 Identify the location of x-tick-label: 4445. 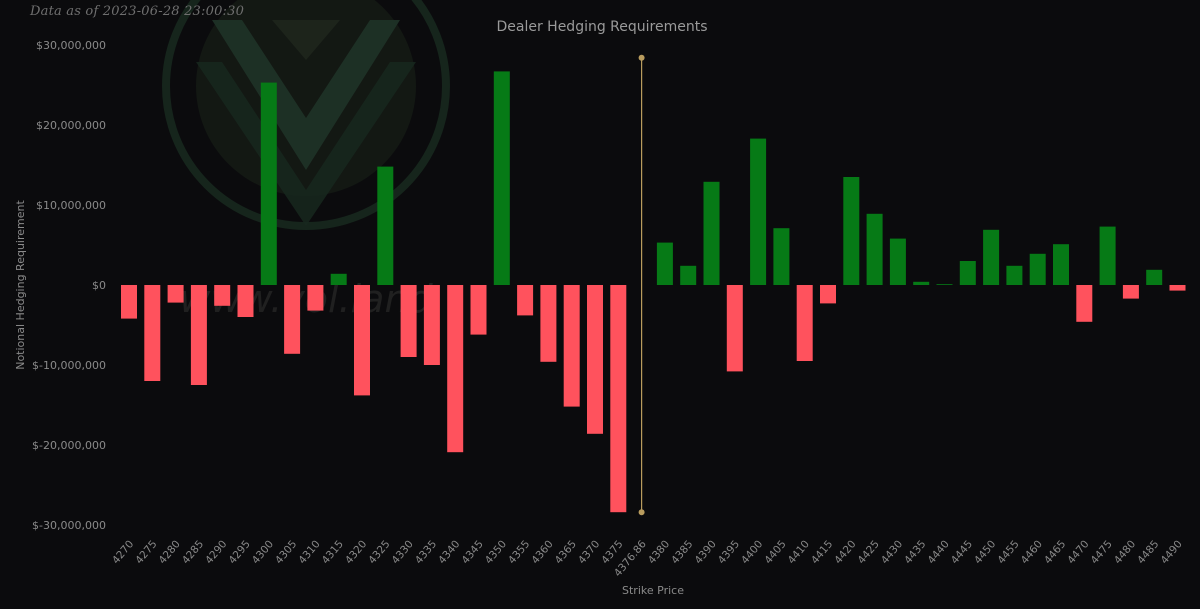
(962, 552).